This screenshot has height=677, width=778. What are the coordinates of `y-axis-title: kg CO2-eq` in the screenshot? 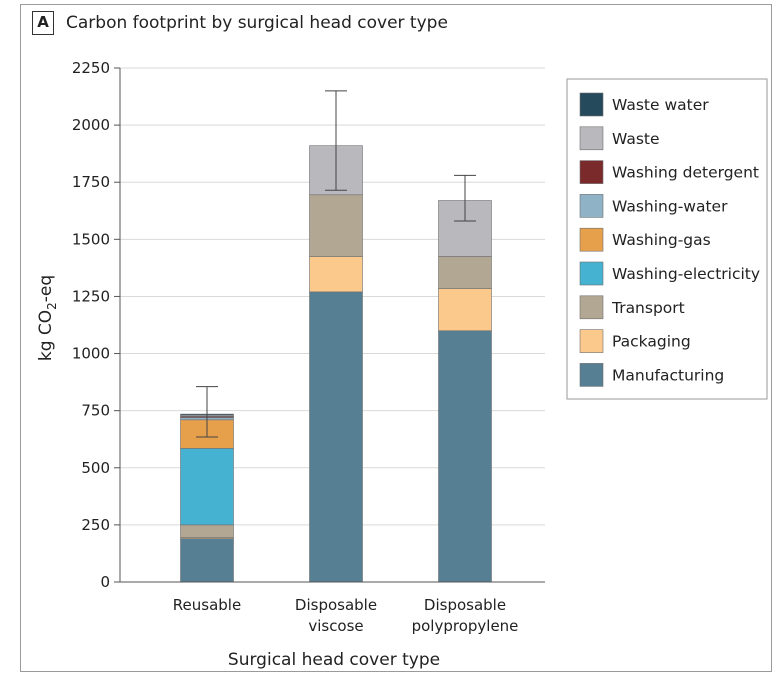 It's located at (47, 318).